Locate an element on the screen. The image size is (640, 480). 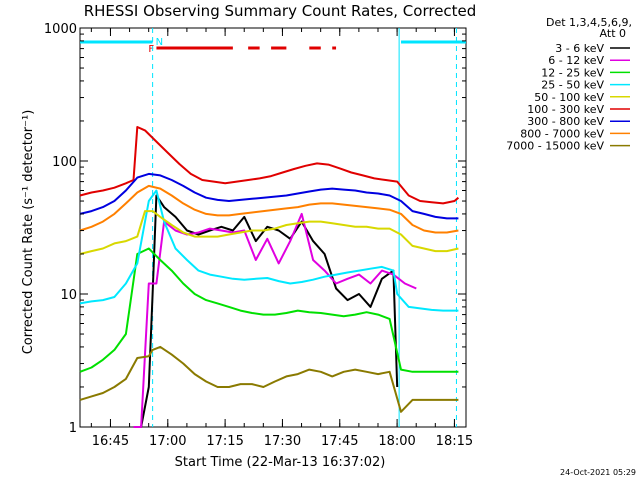
legend-label: 7000 - 15000 keV is located at coordinates (555, 146).